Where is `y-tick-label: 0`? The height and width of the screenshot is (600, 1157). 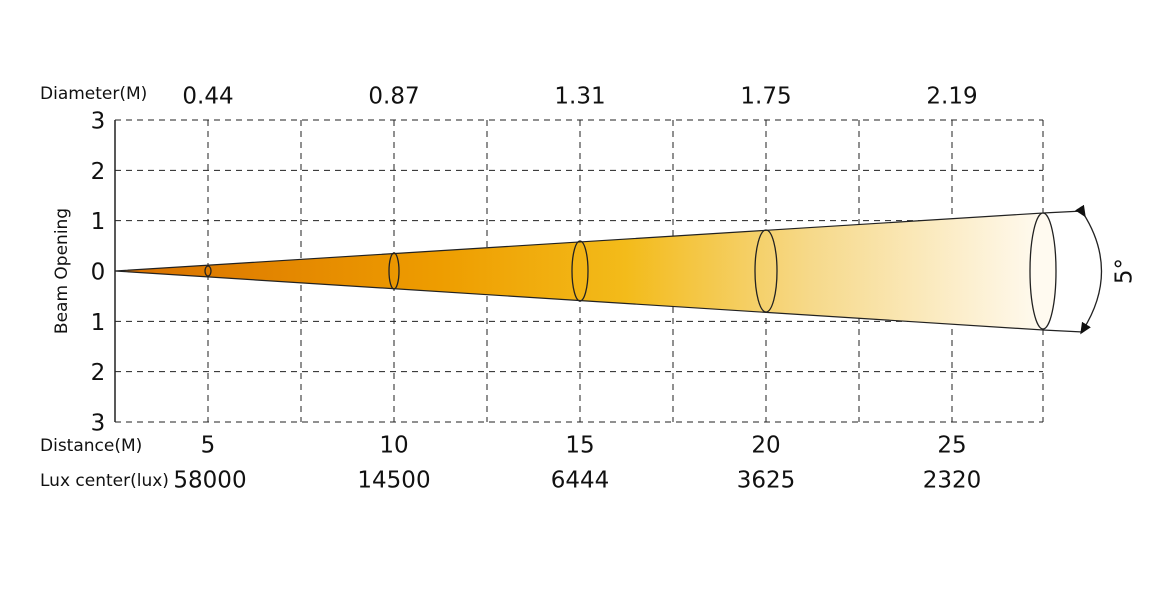
y-tick-label: 0 is located at coordinates (98, 273).